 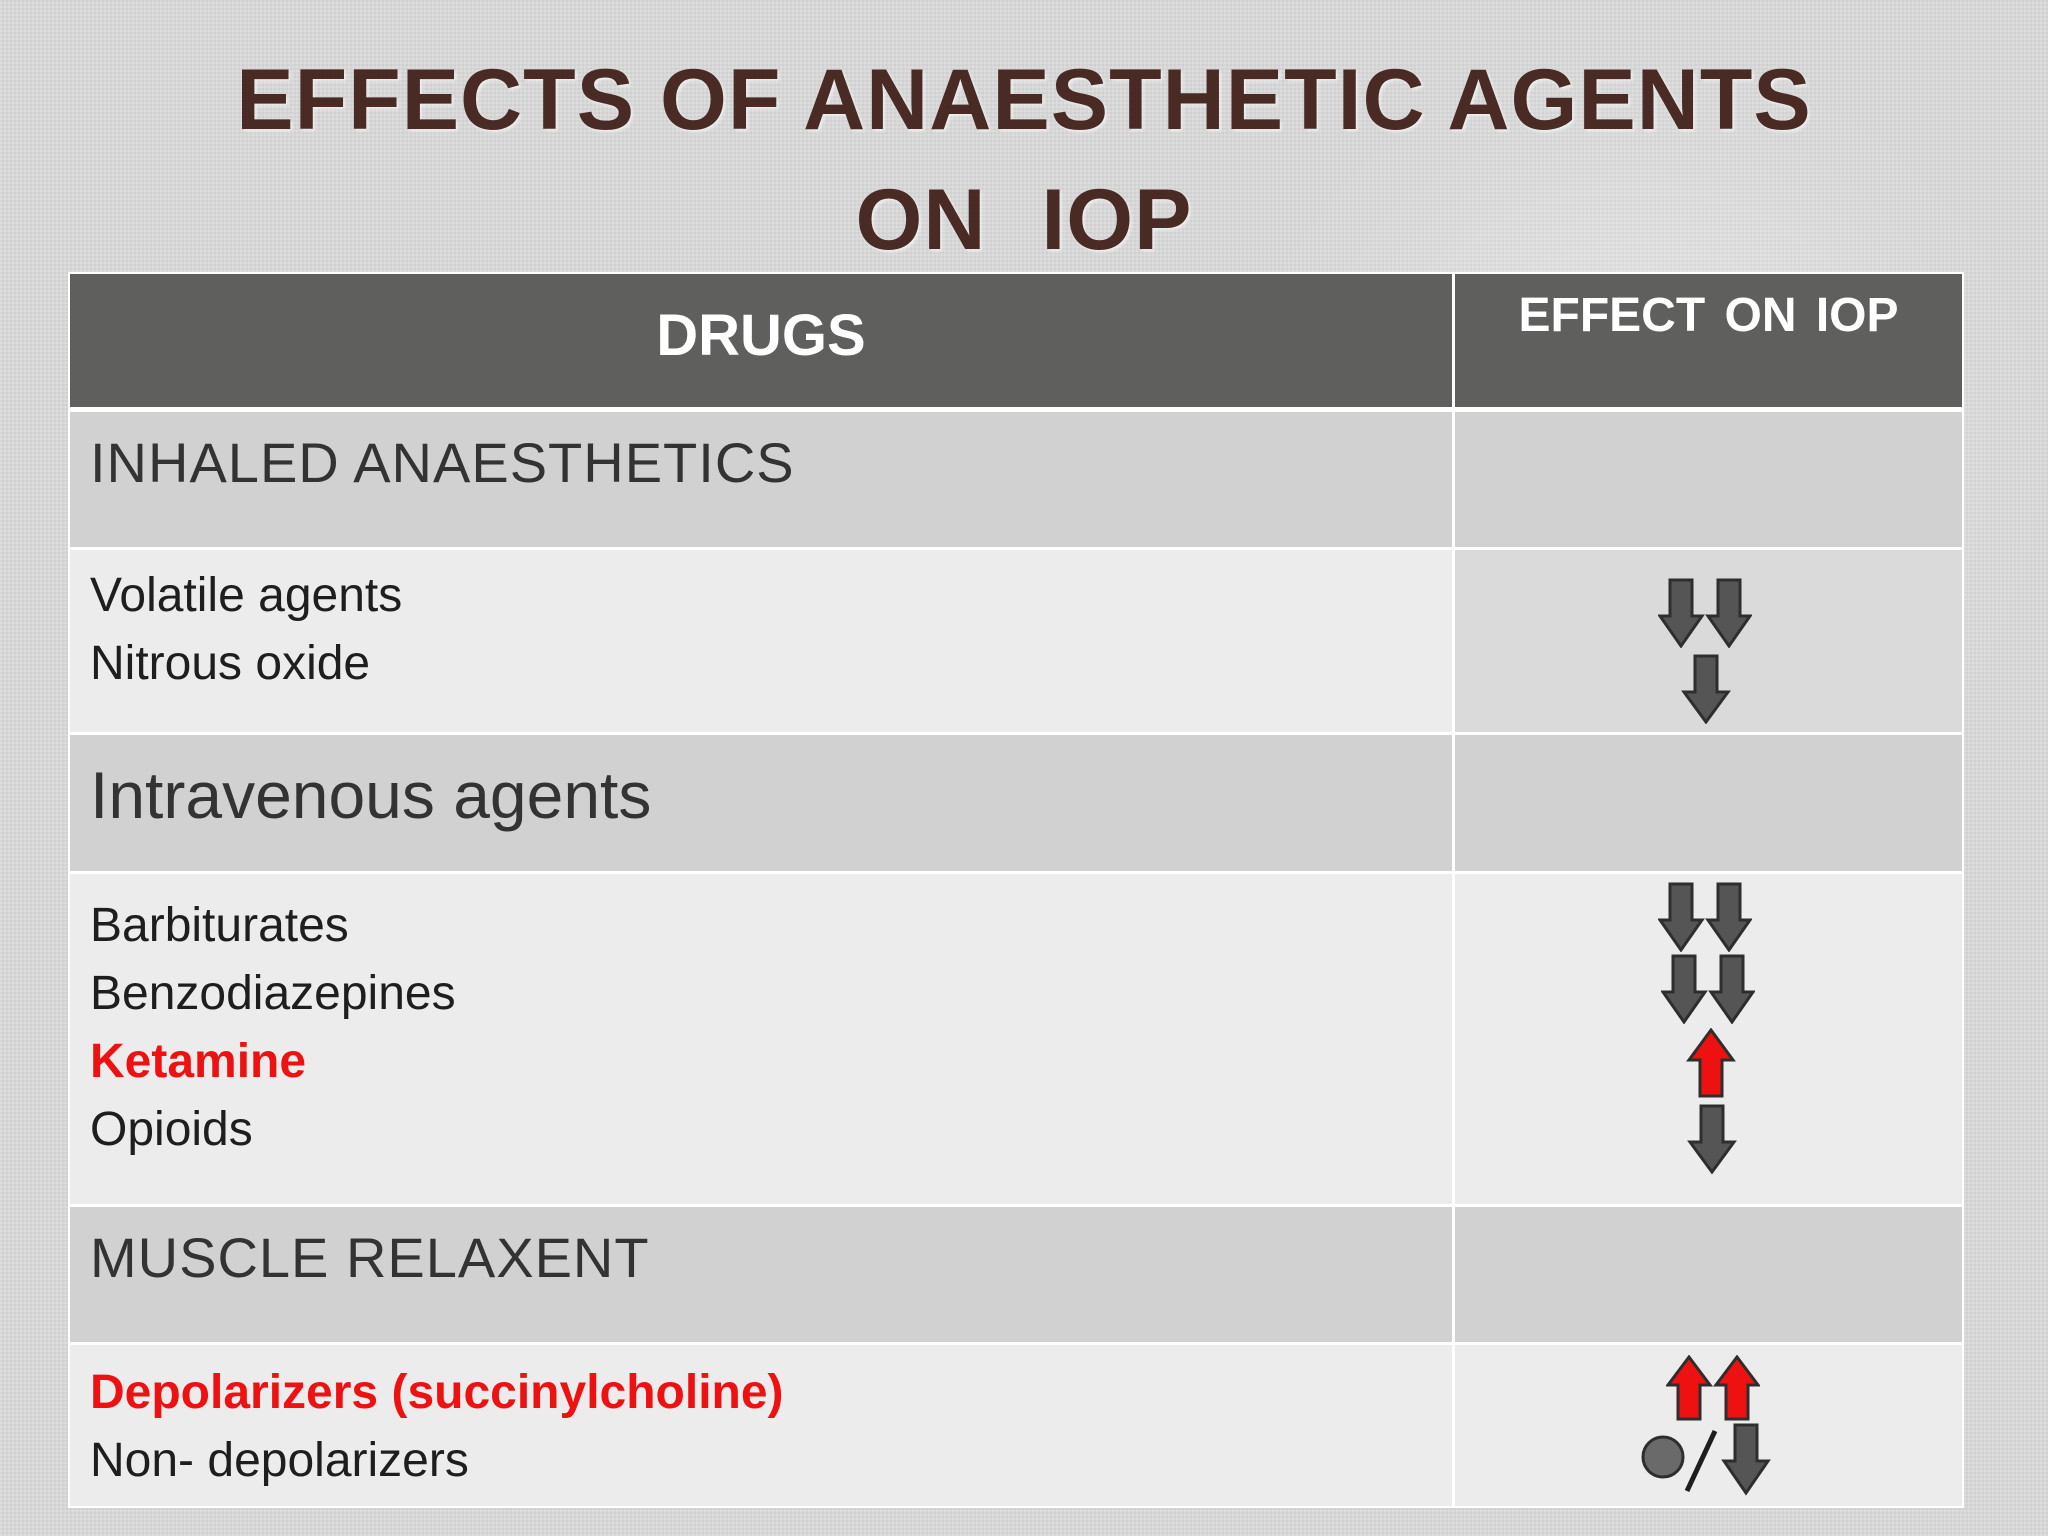 What do you see at coordinates (371, 795) in the screenshot?
I see `category-label-intravenous: Intravenous agents` at bounding box center [371, 795].